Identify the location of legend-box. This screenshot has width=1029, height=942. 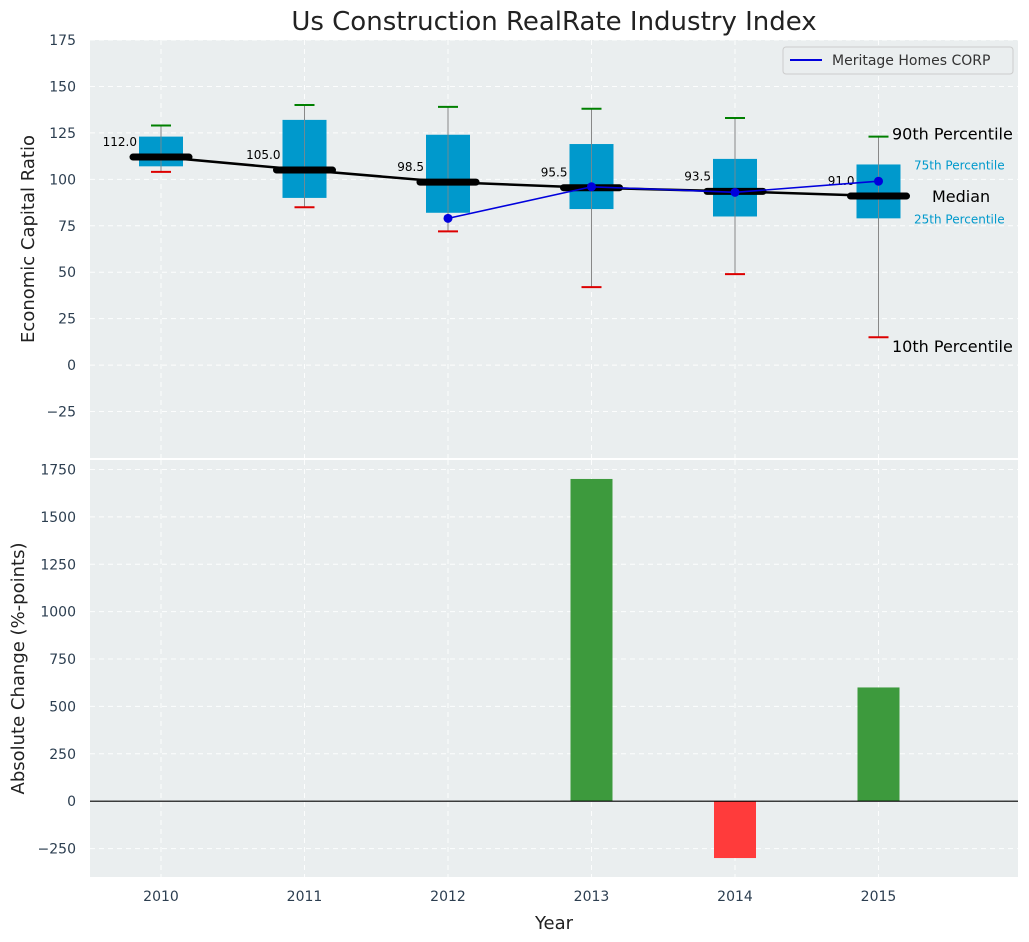
(898, 60).